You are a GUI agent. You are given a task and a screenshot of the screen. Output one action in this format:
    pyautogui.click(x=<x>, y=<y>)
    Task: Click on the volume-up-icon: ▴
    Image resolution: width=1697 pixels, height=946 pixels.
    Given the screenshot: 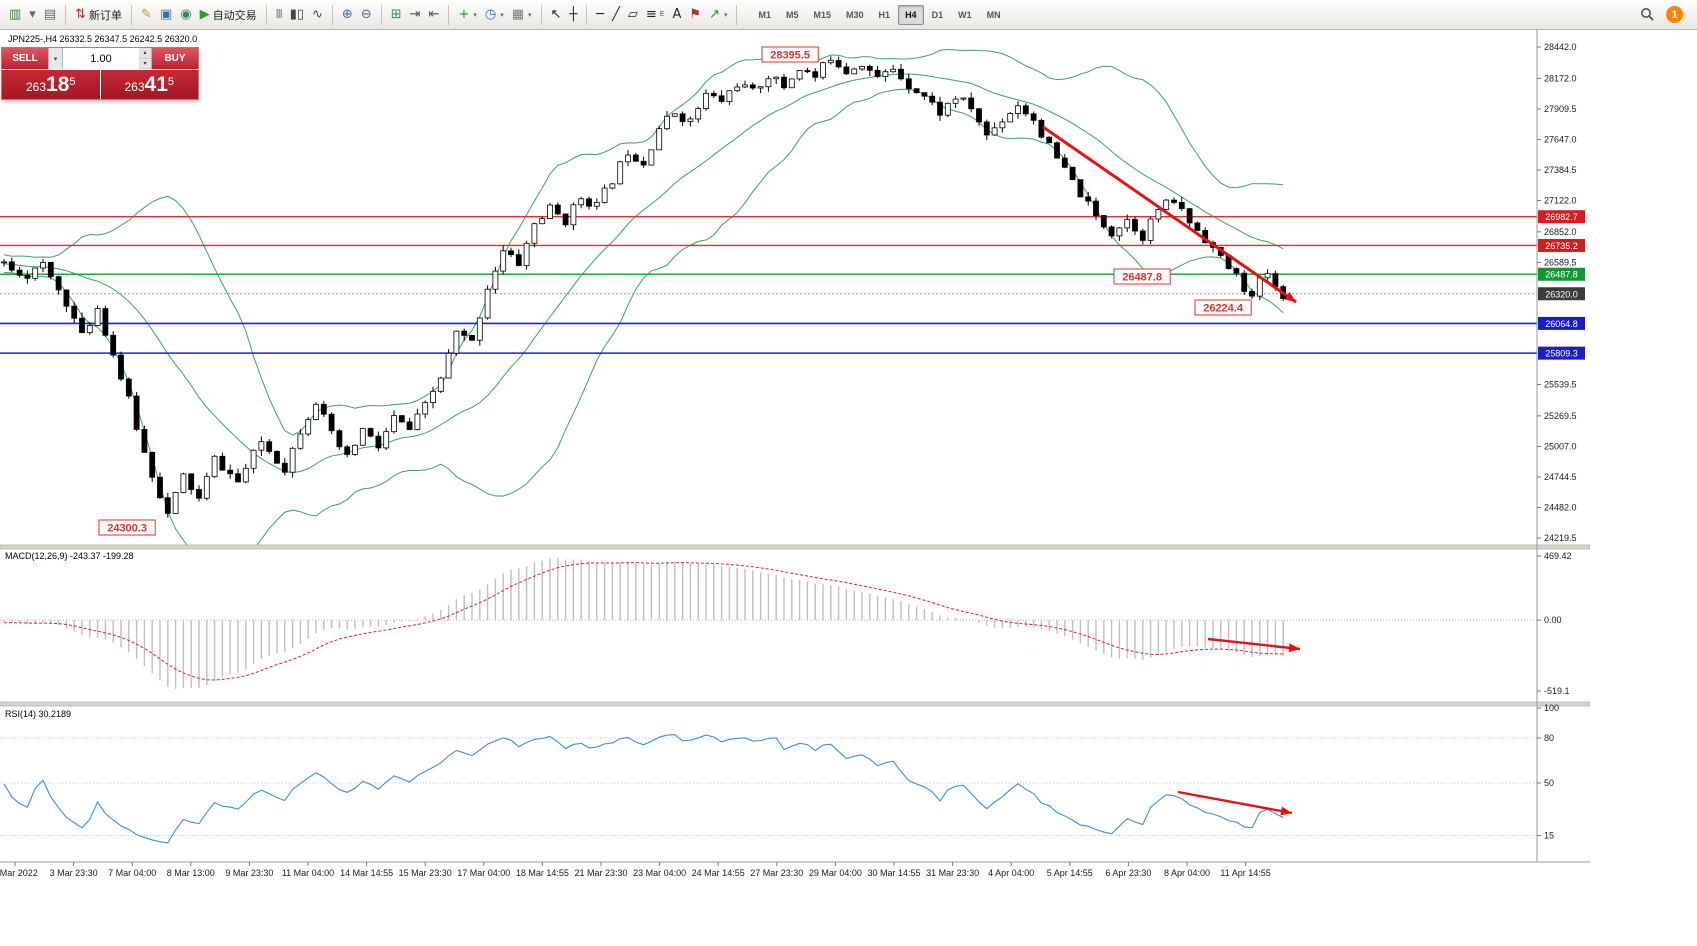 What is the action you would take?
    pyautogui.click(x=145, y=53)
    